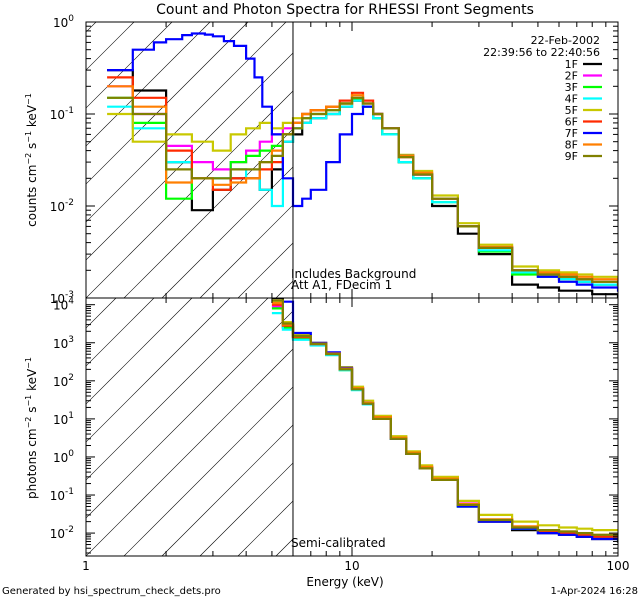  Describe the element at coordinates (341, 285) in the screenshot. I see `attenuator-note: Att A1, FDecim 1` at that location.